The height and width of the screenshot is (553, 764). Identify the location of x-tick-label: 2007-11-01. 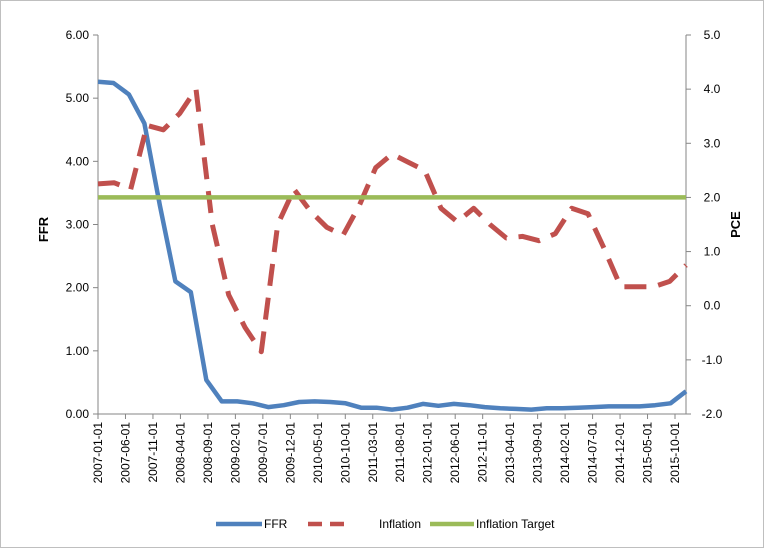
(153, 452).